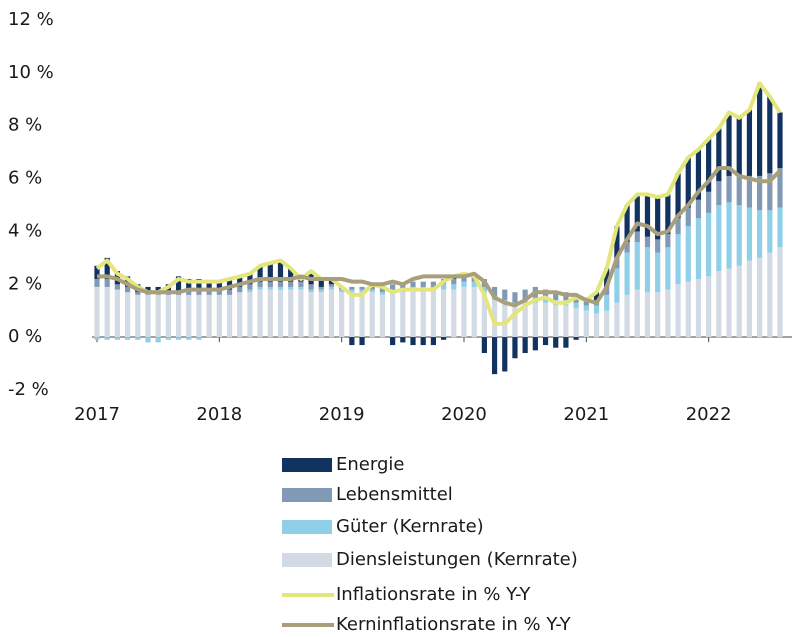  I want to click on legend-swatch, so click(307, 527).